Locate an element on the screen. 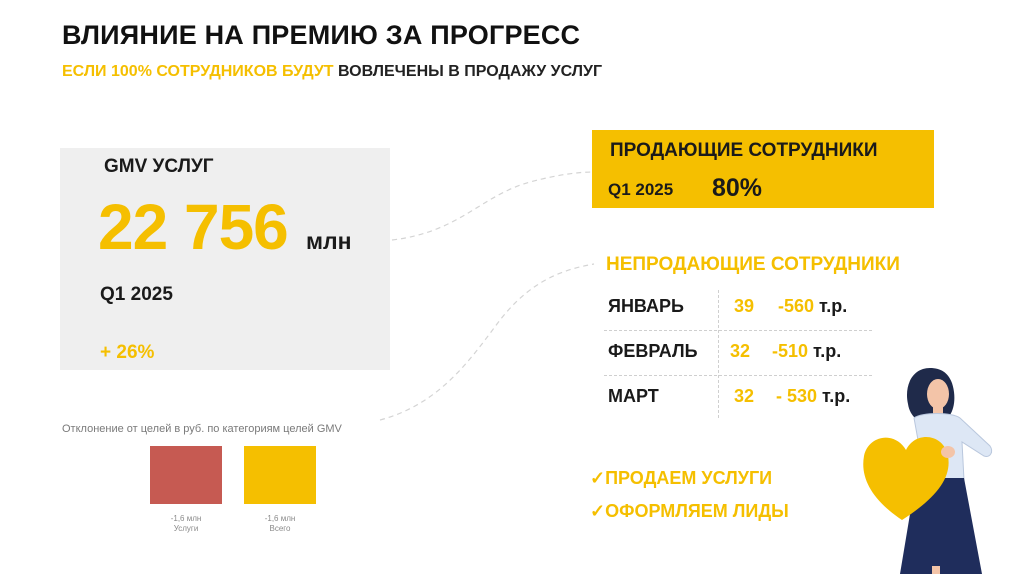 The width and height of the screenshot is (1024, 574). subtitle-rest: ВОВЛЕЧЕНЫ В ПРОДАЖУ УСЛУГ is located at coordinates (468, 71).